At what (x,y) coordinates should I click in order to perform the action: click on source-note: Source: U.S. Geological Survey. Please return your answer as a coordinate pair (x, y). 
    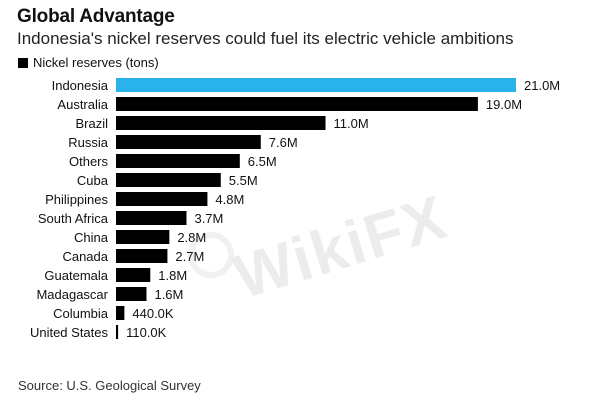
    Looking at the image, I should click on (109, 385).